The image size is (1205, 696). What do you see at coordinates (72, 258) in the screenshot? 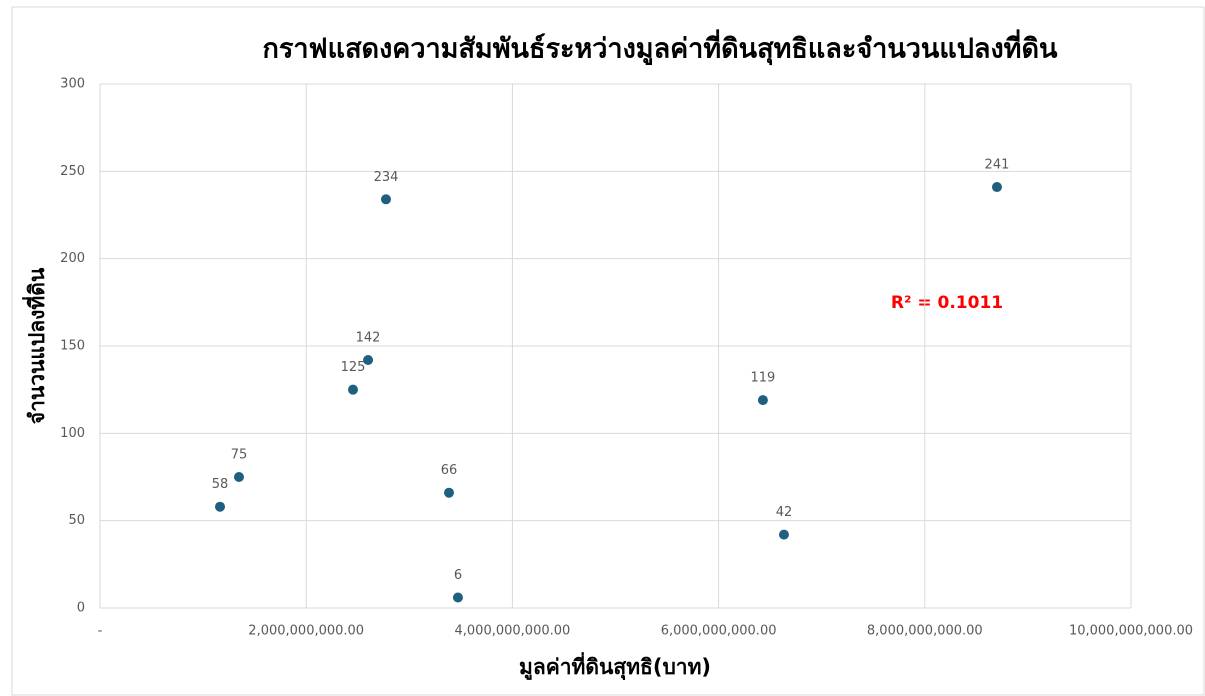
I see `y-tick-label: 200` at bounding box center [72, 258].